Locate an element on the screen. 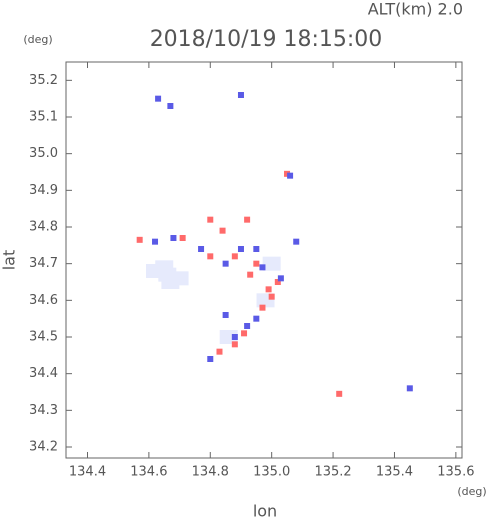 The image size is (491, 521). y-unit: (deg) is located at coordinates (37, 39).